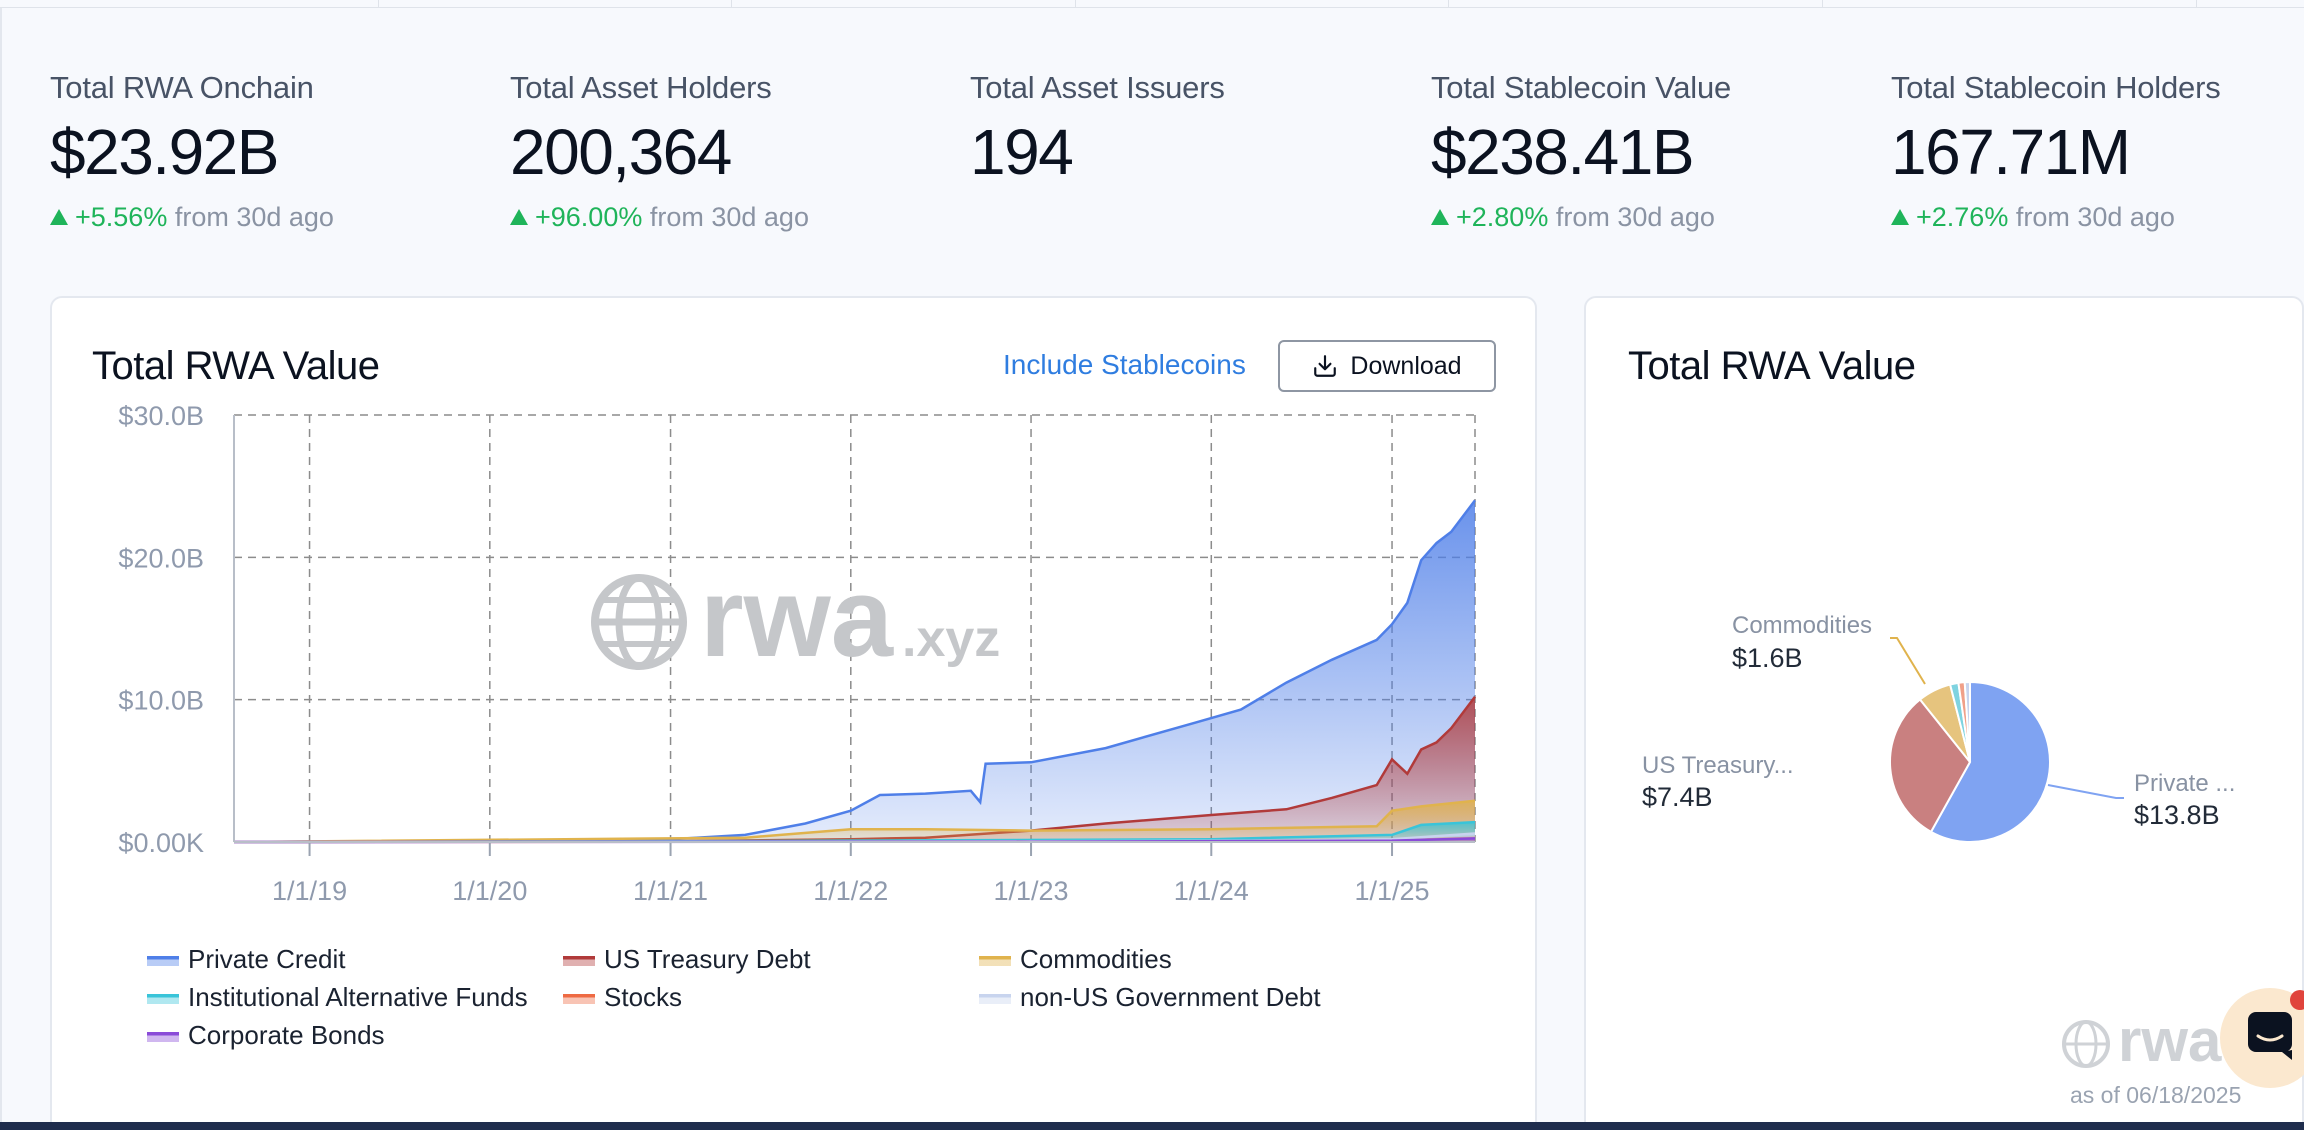  What do you see at coordinates (1391, 891) in the screenshot?
I see `x-tick-label: 1/1/25` at bounding box center [1391, 891].